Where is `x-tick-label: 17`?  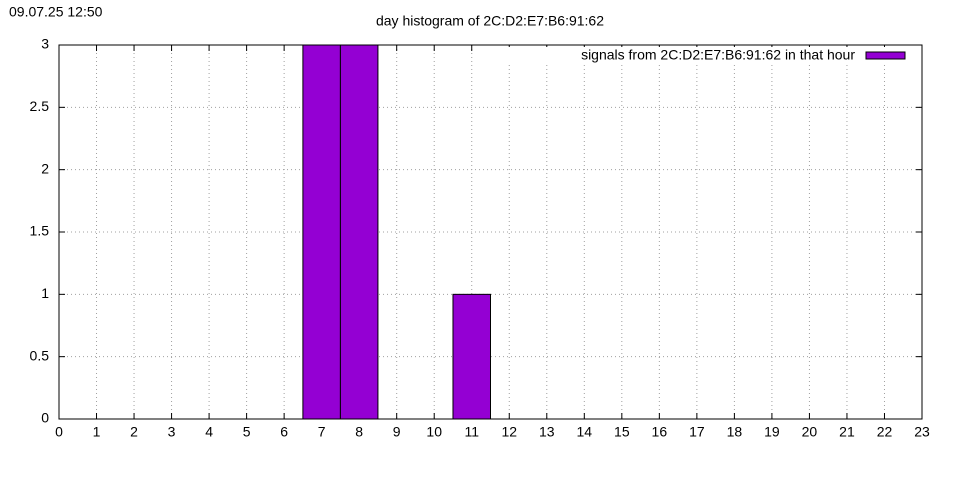
x-tick-label: 17 is located at coordinates (697, 432).